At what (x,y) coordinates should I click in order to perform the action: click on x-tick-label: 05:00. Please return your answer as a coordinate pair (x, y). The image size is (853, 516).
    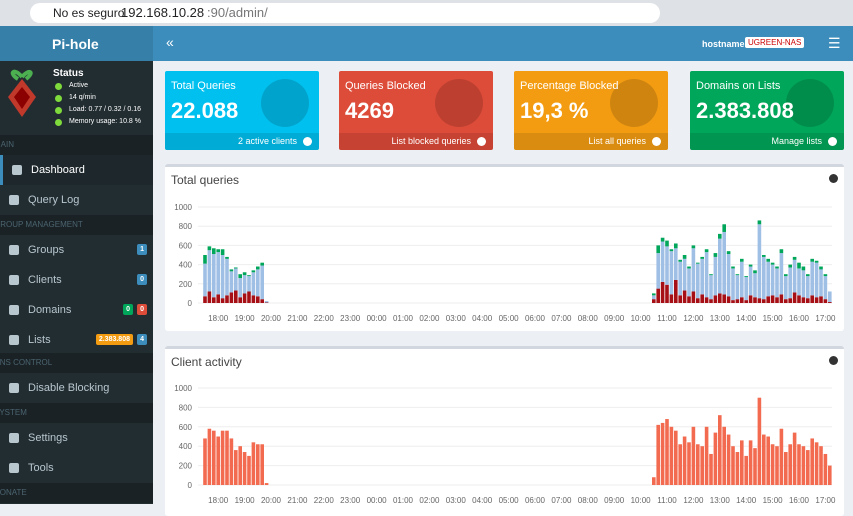
    Looking at the image, I should click on (509, 500).